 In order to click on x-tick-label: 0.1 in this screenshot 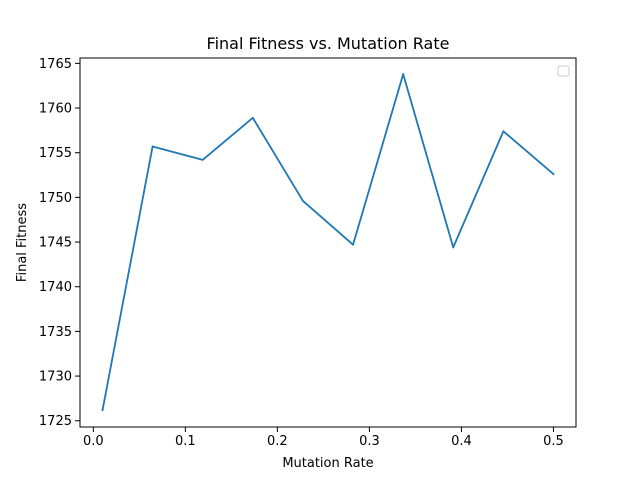, I will do `click(185, 441)`.